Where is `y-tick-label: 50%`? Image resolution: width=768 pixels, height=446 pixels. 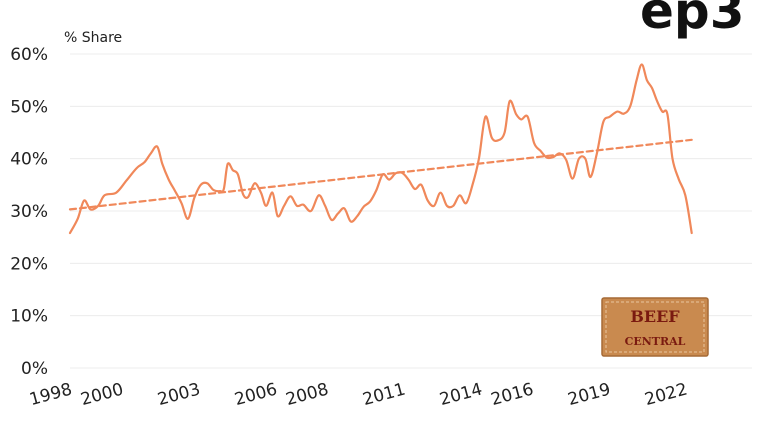
y-tick-label: 50% is located at coordinates (29, 107).